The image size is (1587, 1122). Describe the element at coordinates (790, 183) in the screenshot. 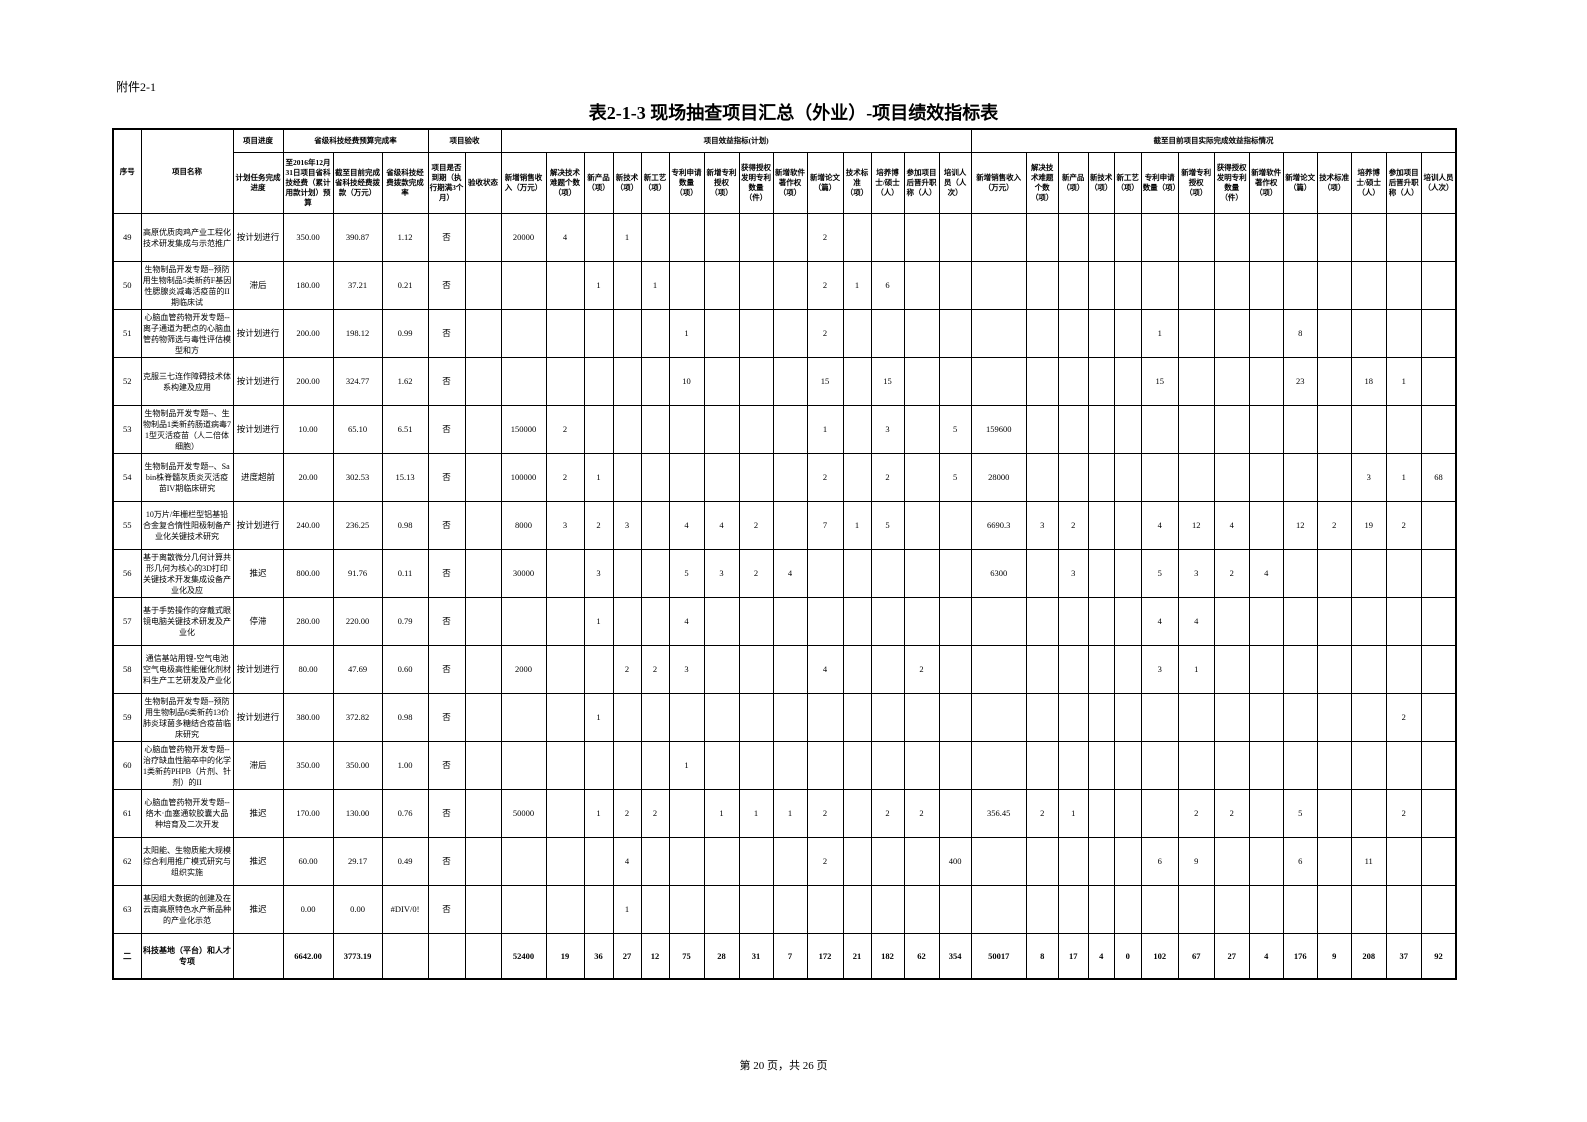

I see `column-header: 新增软件著作权（项）` at that location.